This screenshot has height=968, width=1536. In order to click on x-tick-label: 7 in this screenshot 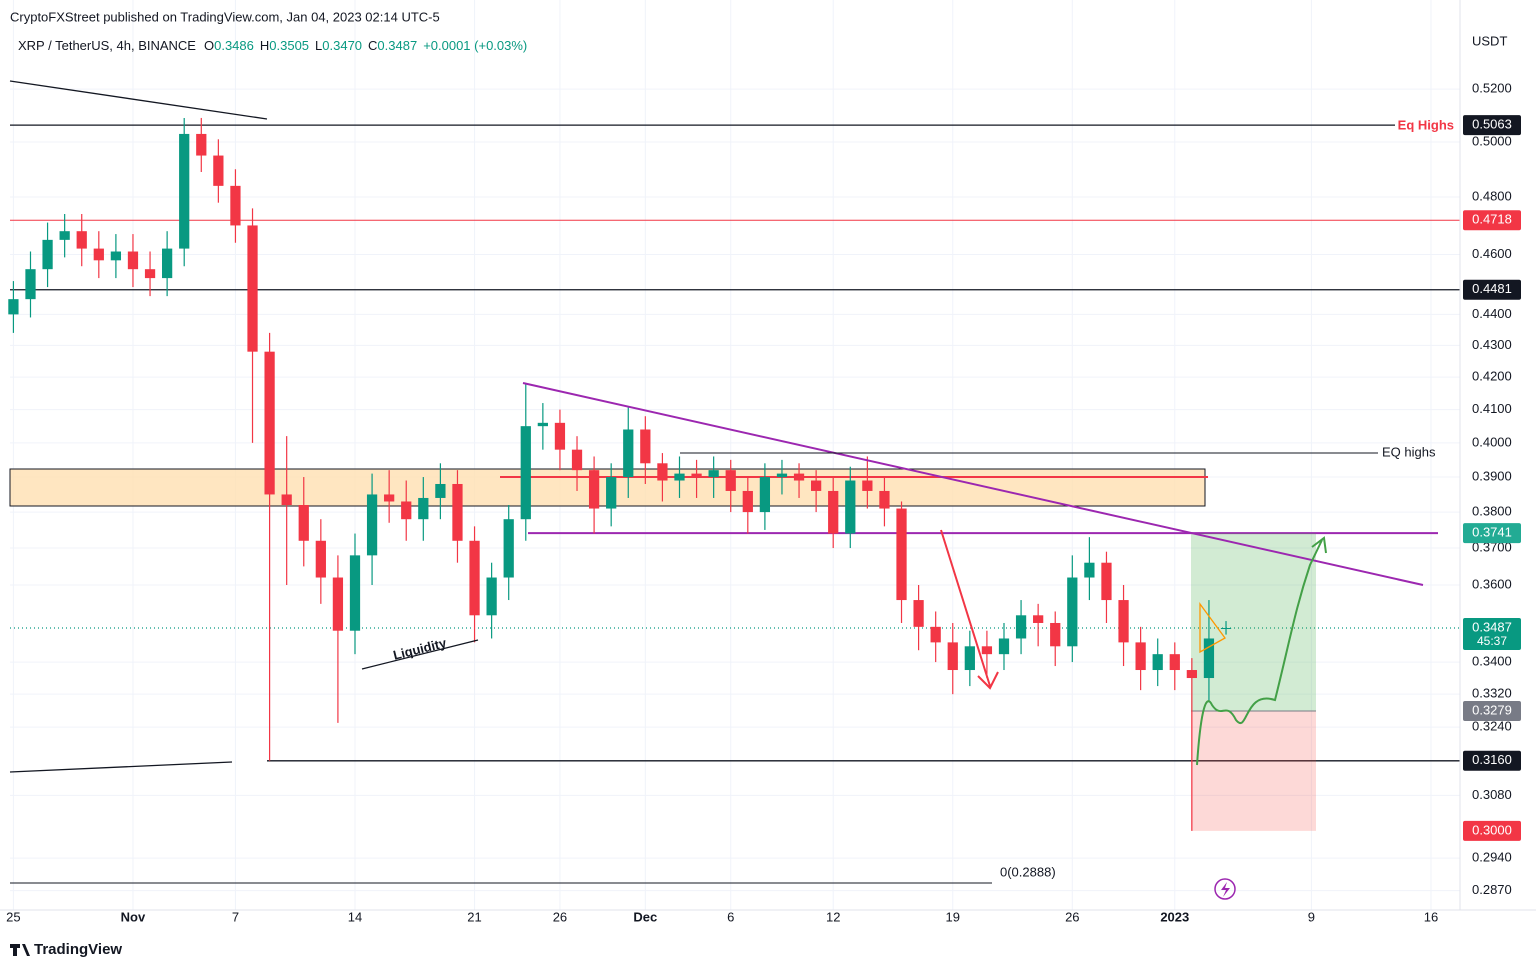, I will do `click(235, 916)`.